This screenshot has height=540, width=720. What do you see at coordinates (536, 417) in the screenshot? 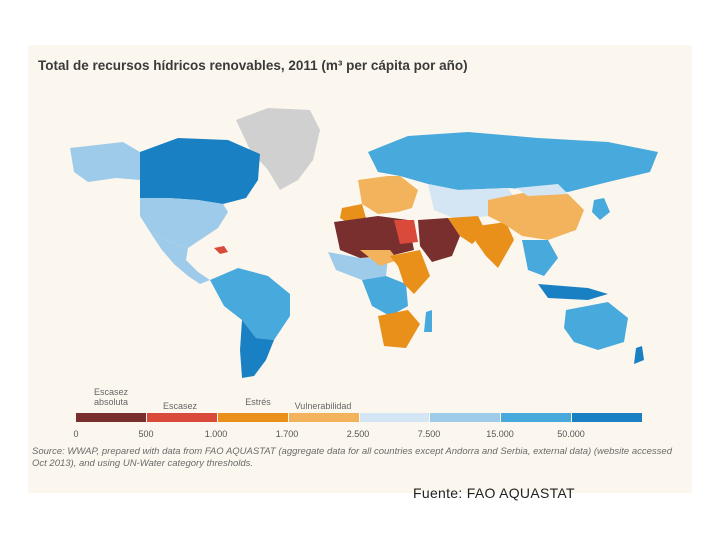
I see `legend-swatch-mid` at bounding box center [536, 417].